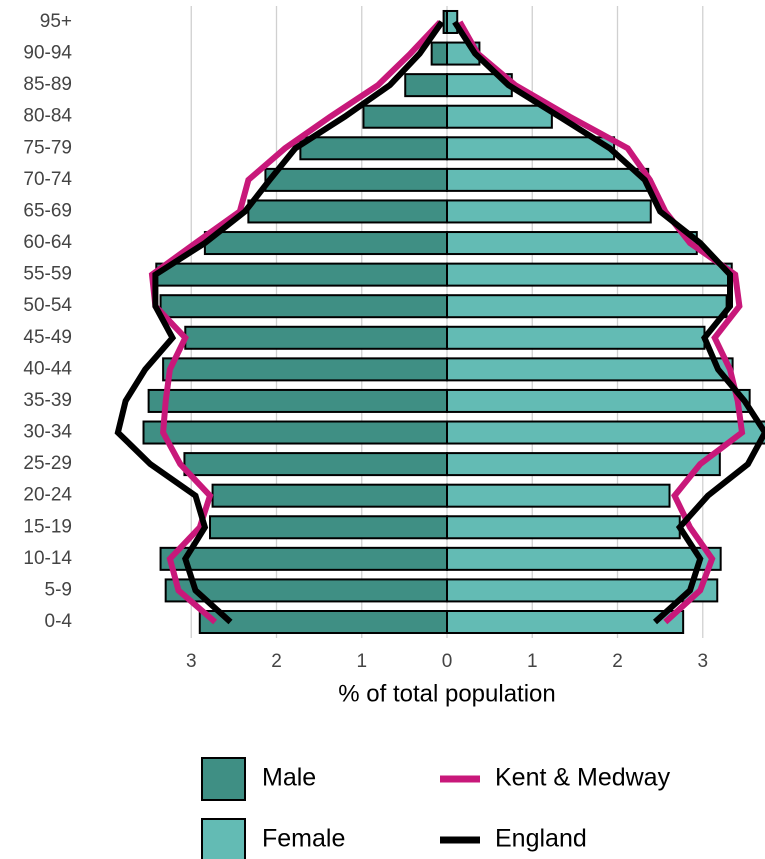 This screenshot has width=765, height=859. I want to click on y-tick-label: 80-84, so click(47, 116).